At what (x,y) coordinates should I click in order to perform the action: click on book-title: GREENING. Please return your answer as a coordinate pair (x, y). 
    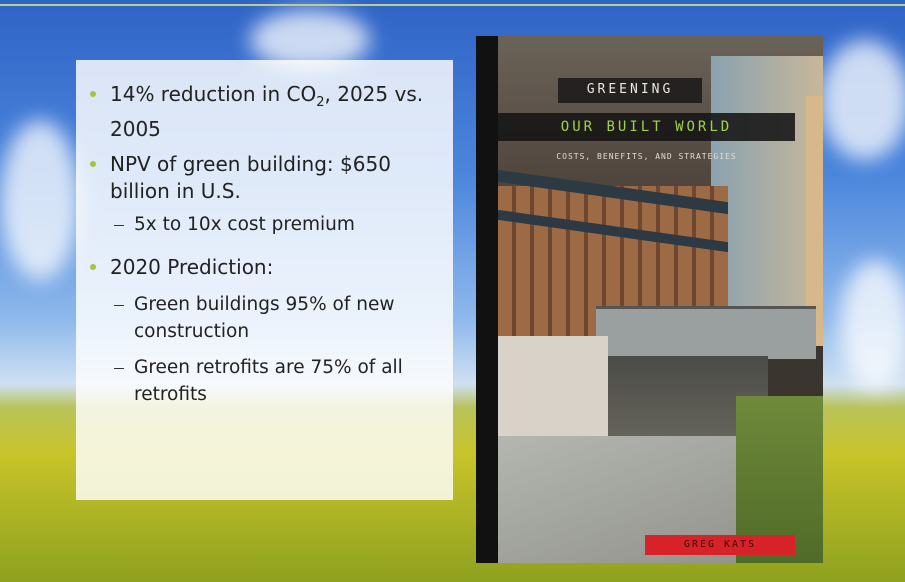
    Looking at the image, I should click on (630, 89).